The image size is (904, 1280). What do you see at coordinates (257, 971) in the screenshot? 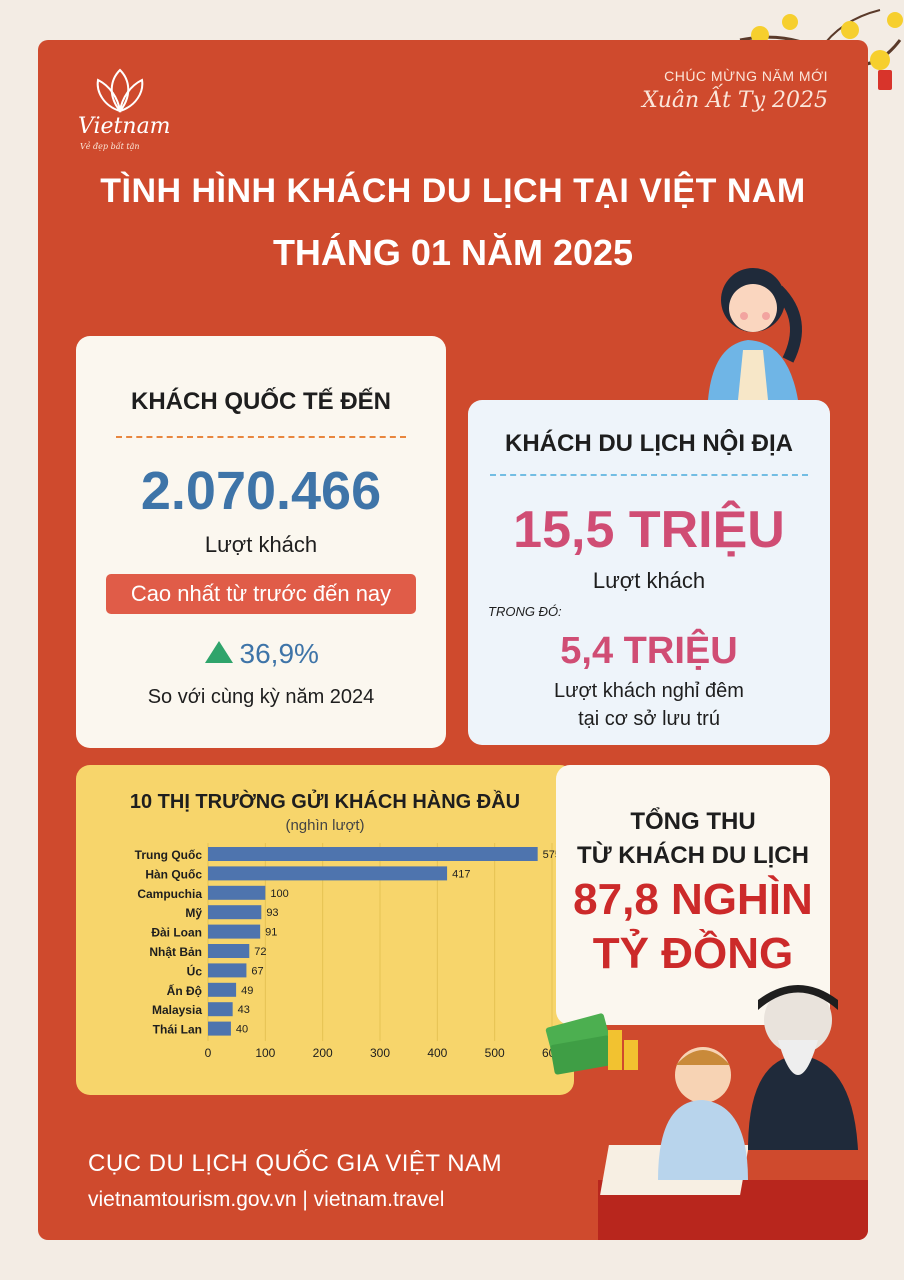
I see `data-label: 67` at bounding box center [257, 971].